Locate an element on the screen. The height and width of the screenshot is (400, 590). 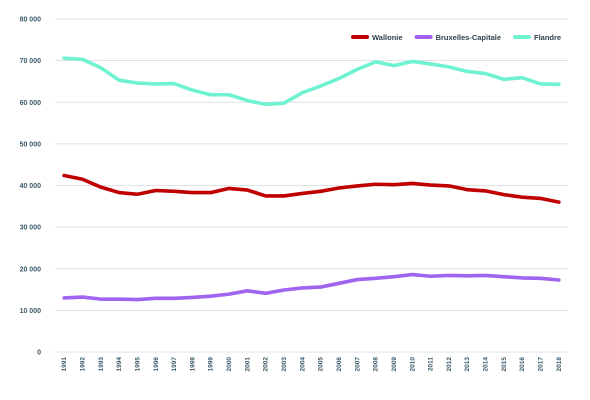
x-tick-label: 2005 is located at coordinates (321, 364).